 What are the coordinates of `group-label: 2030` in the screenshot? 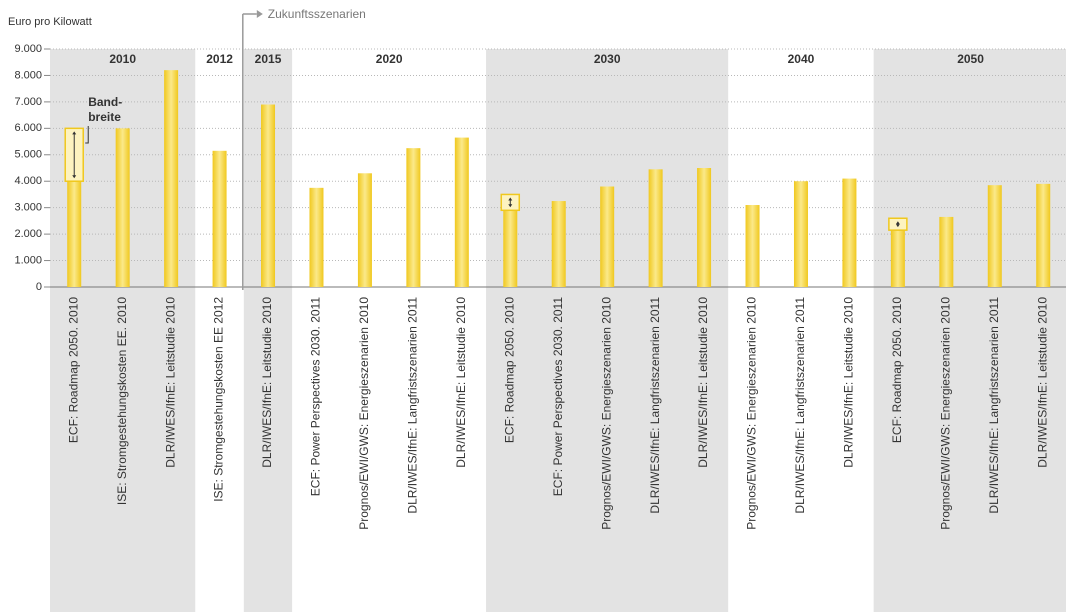 It's located at (607, 59).